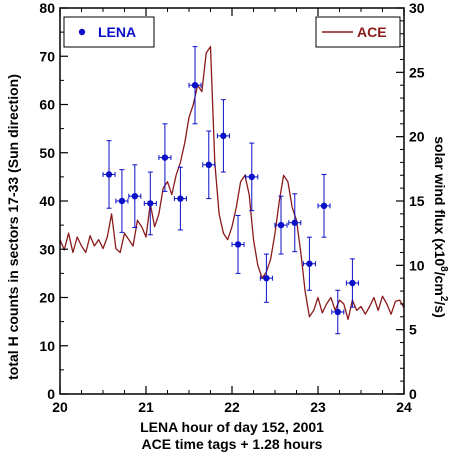  I want to click on y-right-title-mid: /cm, so click(440, 284).